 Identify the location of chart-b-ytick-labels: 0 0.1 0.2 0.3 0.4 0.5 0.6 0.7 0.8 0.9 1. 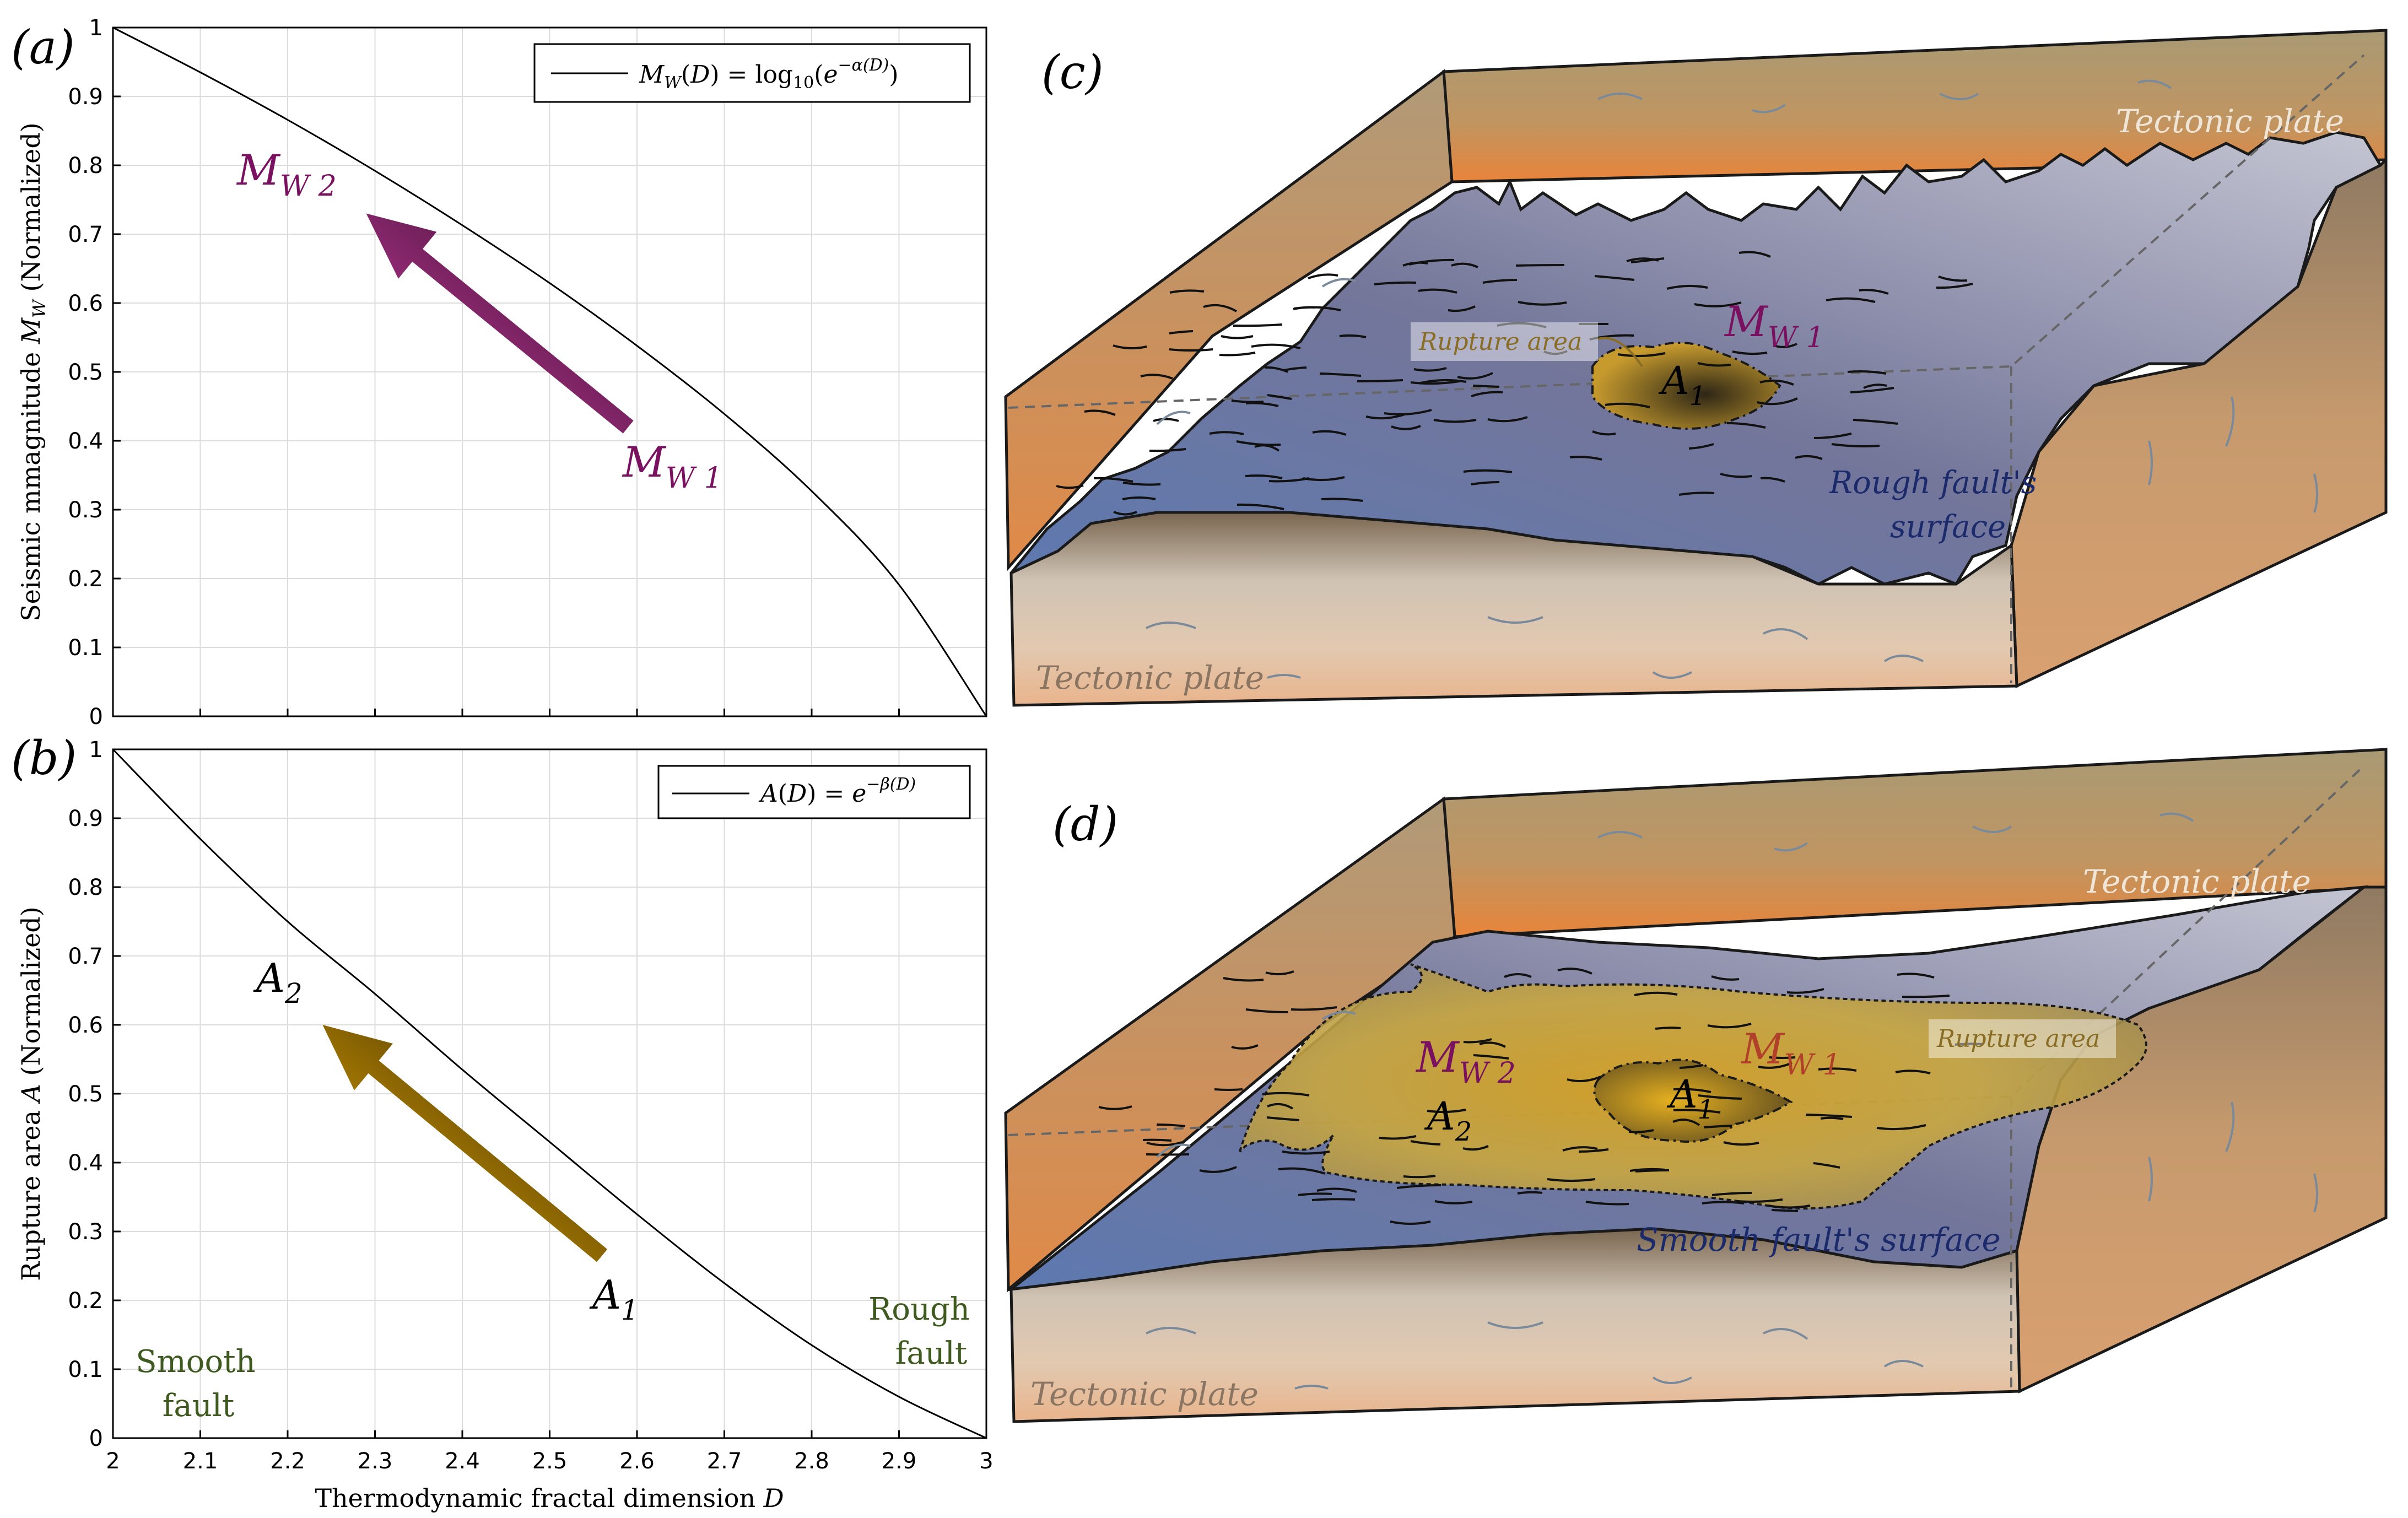
(85, 1094).